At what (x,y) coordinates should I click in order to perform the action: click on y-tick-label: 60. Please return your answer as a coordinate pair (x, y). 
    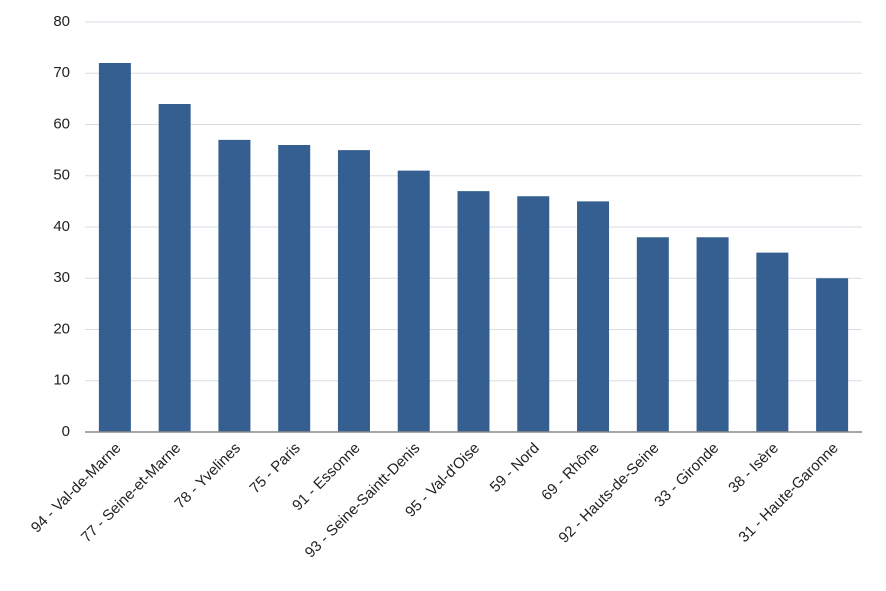
    Looking at the image, I should click on (61, 123).